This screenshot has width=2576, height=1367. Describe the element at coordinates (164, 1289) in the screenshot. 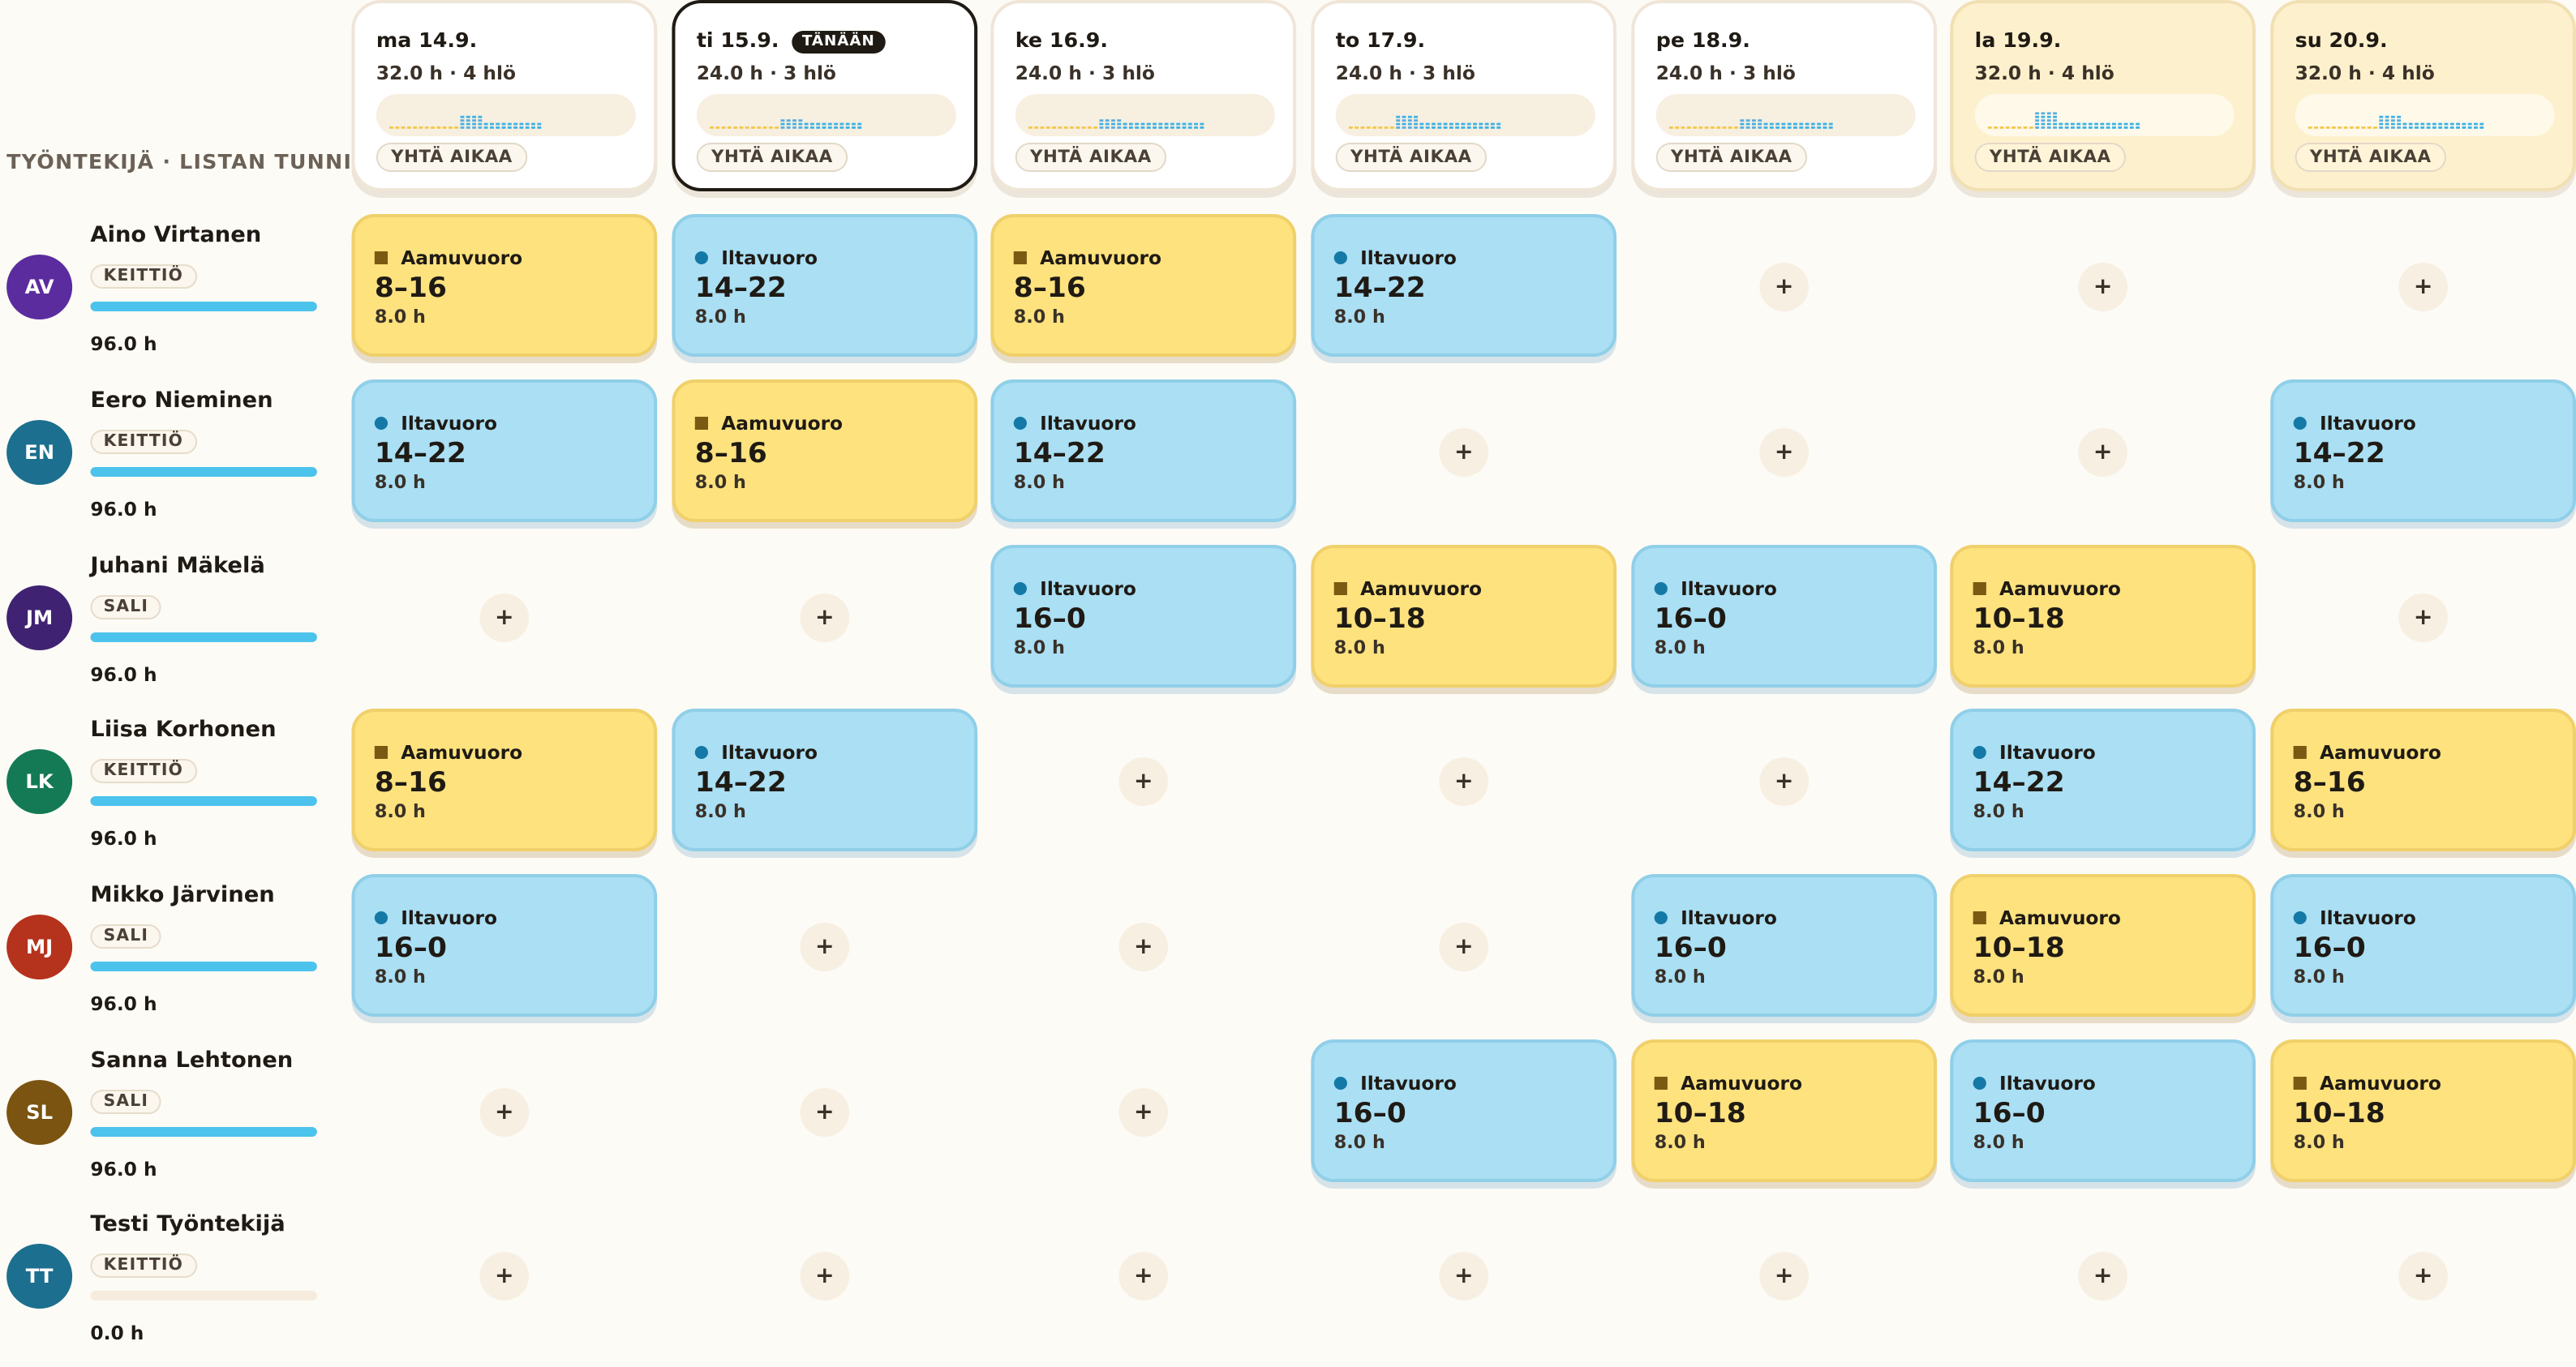

I see `employee-info: TT Testi Työntekijä KEITTIÖ 0.0 h` at that location.